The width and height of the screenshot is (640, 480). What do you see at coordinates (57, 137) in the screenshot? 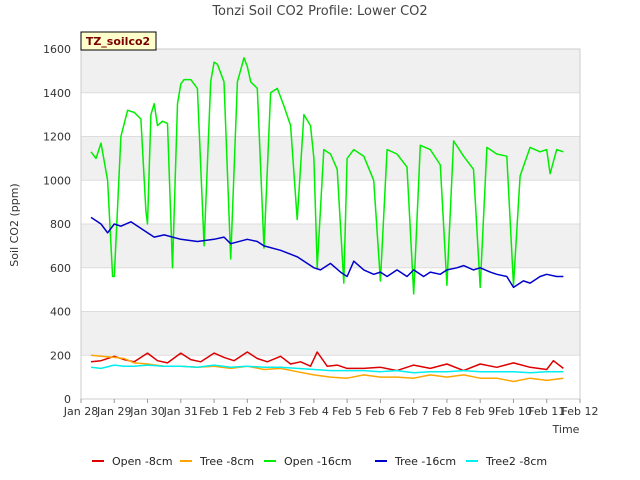
I see `y-tick-label: 1200` at bounding box center [57, 137].